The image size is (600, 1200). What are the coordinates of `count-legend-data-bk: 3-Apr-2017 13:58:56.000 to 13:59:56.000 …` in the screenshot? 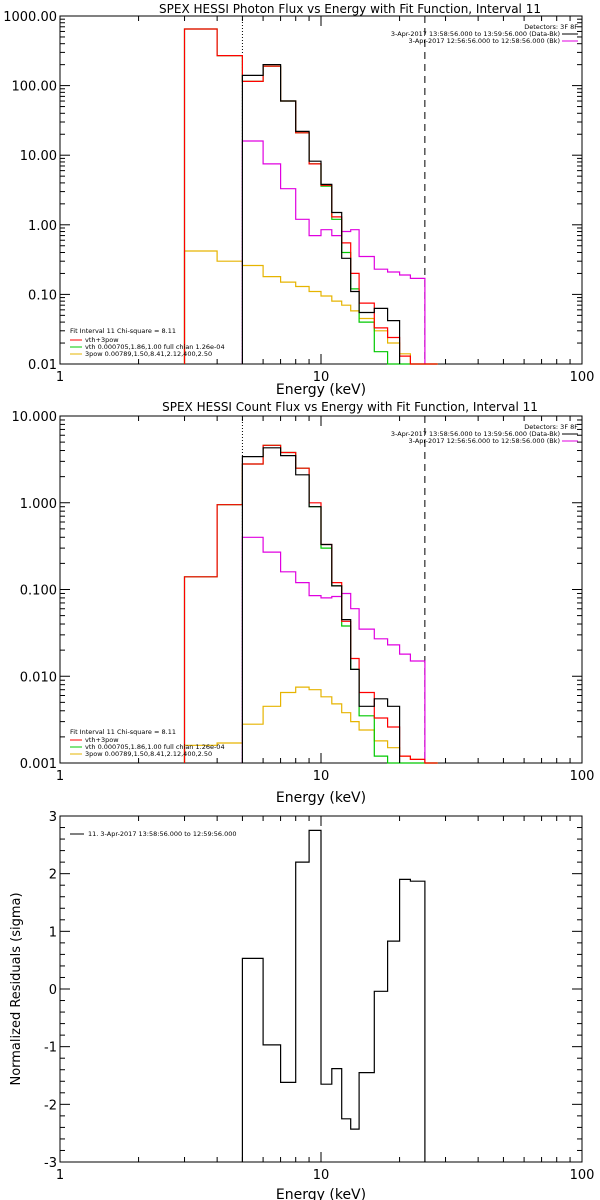 It's located at (475, 434).